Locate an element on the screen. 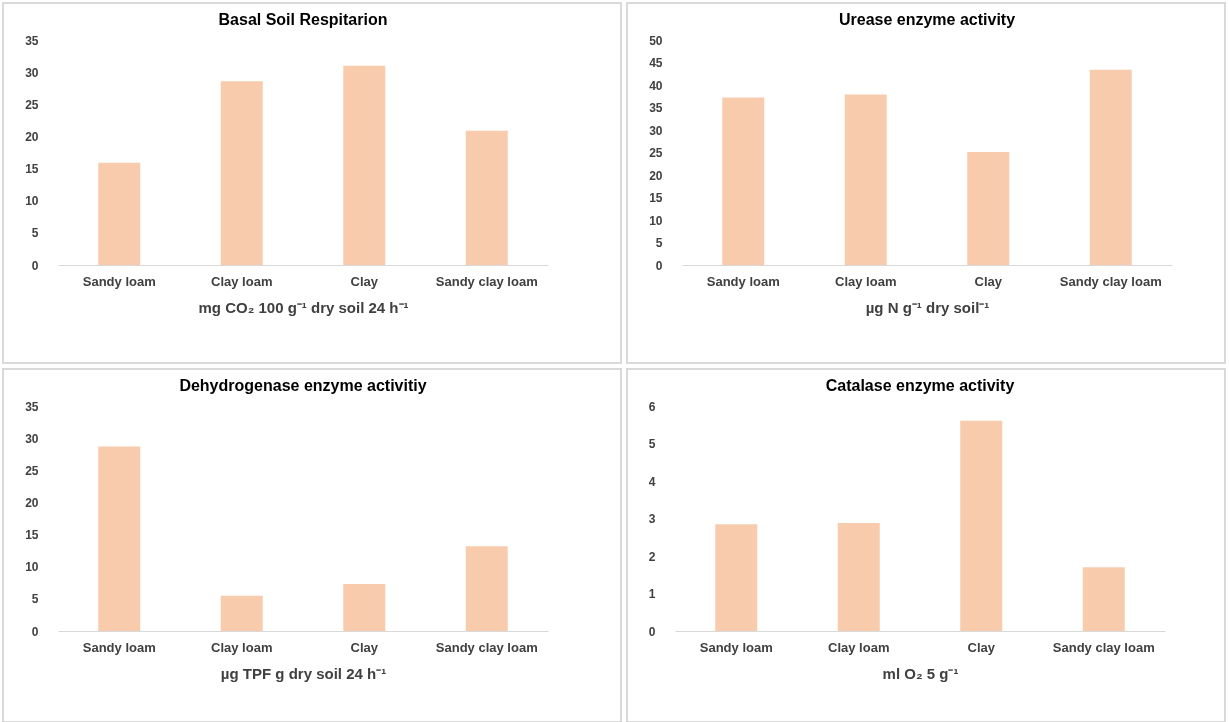 The height and width of the screenshot is (722, 1229). y-tick-label: 6 is located at coordinates (652, 406).